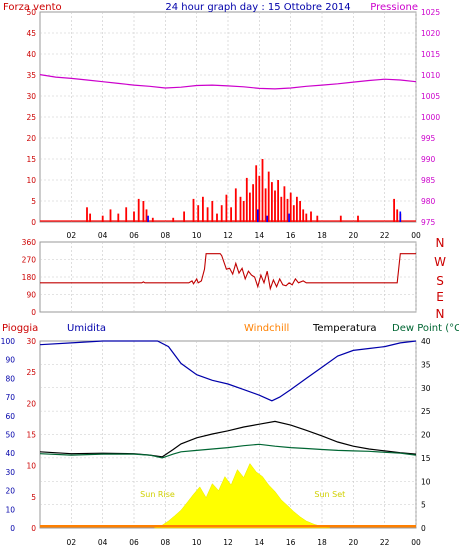 The width and height of the screenshot is (459, 555). Describe the element at coordinates (344, 328) in the screenshot. I see `temperature-legend: Temperatura` at that location.